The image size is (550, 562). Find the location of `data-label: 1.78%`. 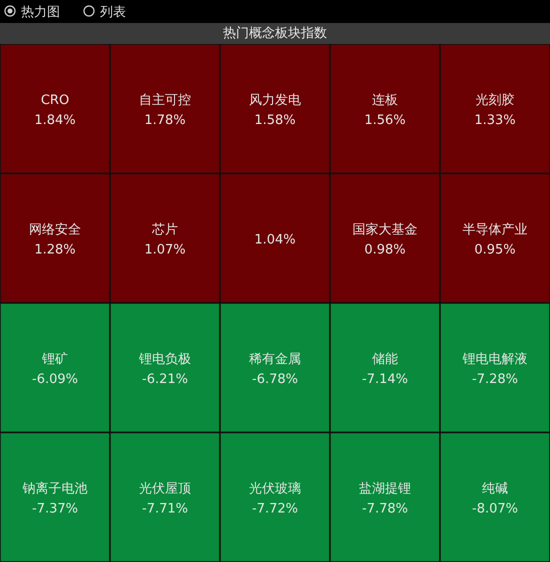

data-label: 1.78% is located at coordinates (165, 120).